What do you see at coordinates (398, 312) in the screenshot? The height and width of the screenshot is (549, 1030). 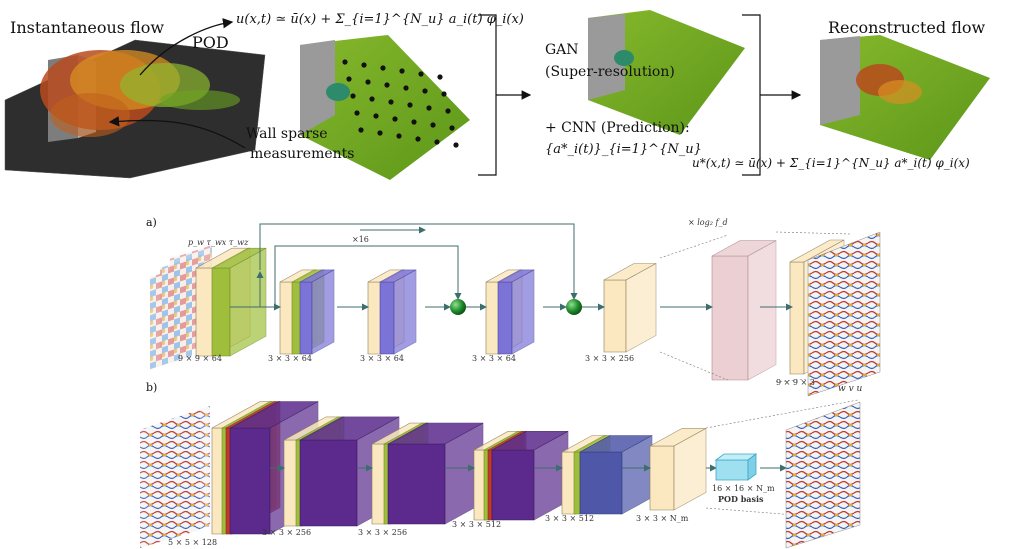 I see `panel-a-block-3-blue` at bounding box center [398, 312].